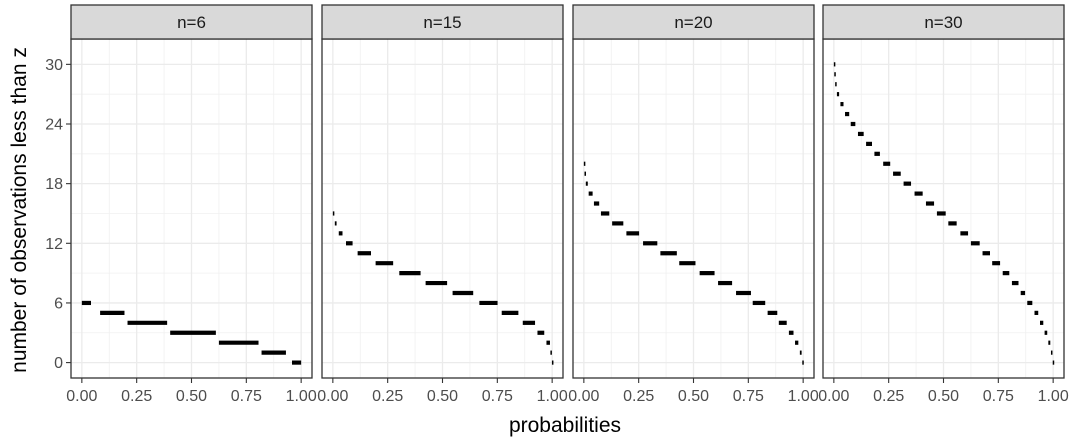 This screenshot has width=1074, height=446. Describe the element at coordinates (58, 214) in the screenshot. I see `y-axis: 0 6 12 18 24 30` at that location.